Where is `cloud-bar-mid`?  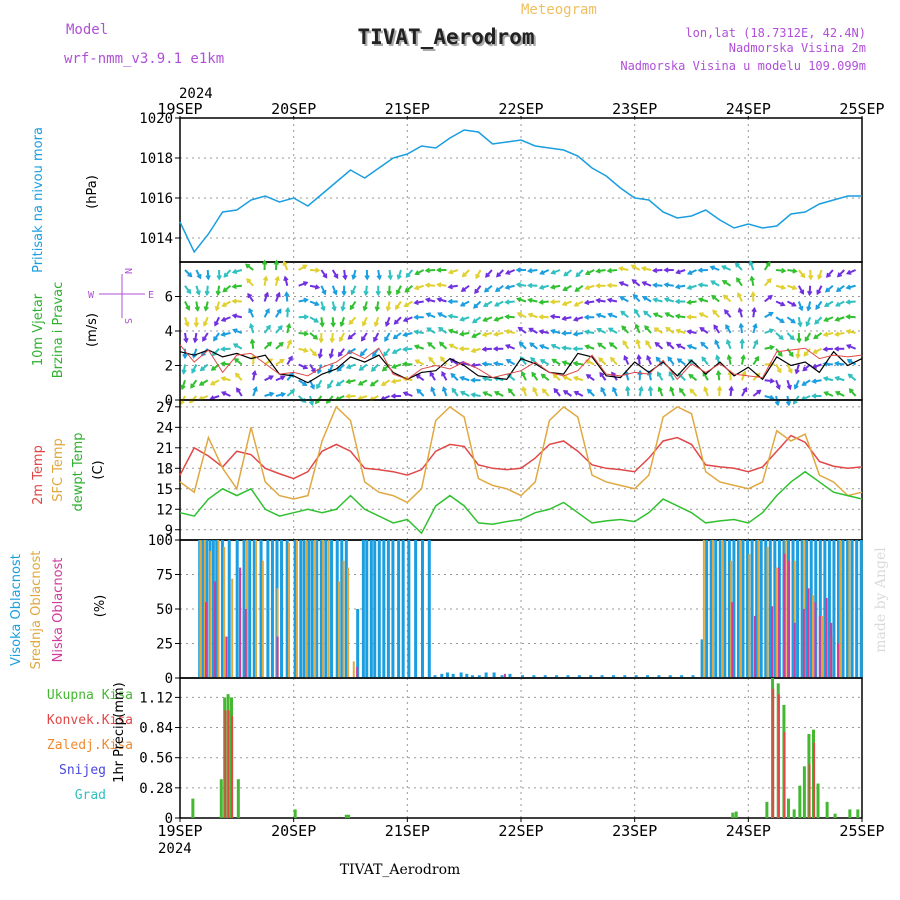
cloud-bar-mid is located at coordinates (776, 622).